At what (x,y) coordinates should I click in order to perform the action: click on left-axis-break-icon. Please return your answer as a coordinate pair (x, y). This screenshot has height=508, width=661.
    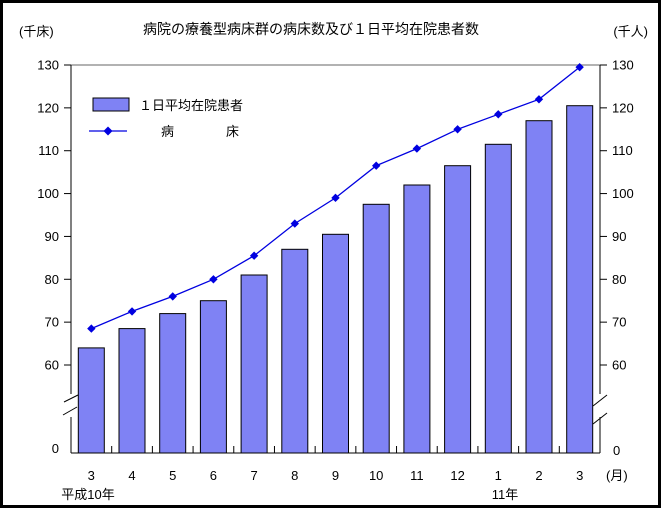
    Looking at the image, I should click on (70, 405).